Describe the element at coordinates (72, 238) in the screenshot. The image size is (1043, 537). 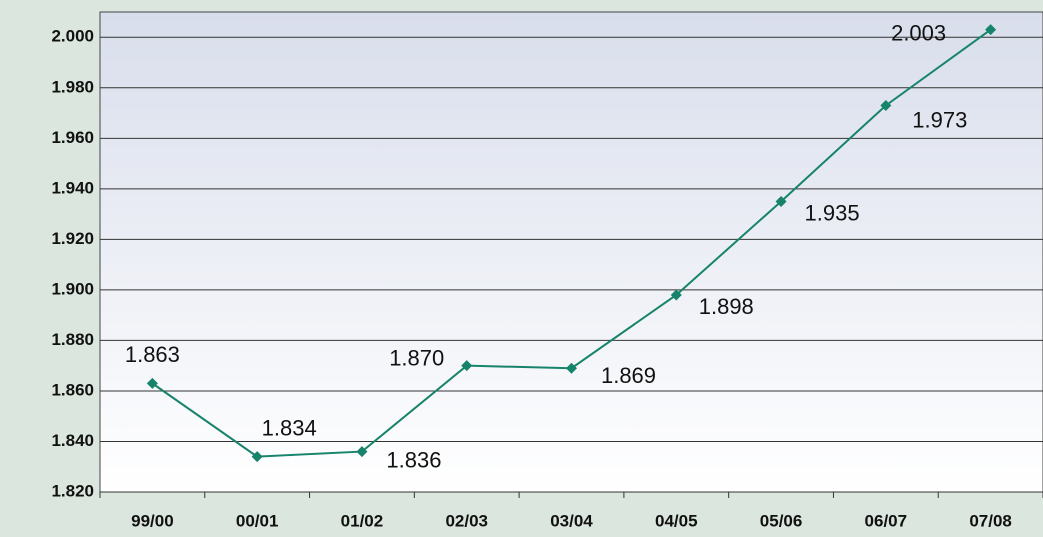
I see `y-tick-label: 1.920` at that location.